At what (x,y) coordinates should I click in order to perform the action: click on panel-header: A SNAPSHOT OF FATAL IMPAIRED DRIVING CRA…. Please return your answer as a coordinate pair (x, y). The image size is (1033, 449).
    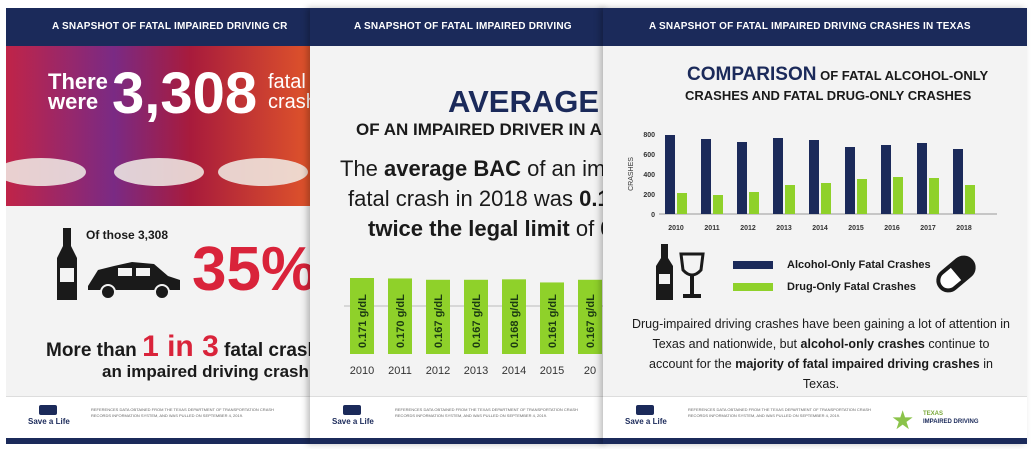
    Looking at the image, I should click on (815, 27).